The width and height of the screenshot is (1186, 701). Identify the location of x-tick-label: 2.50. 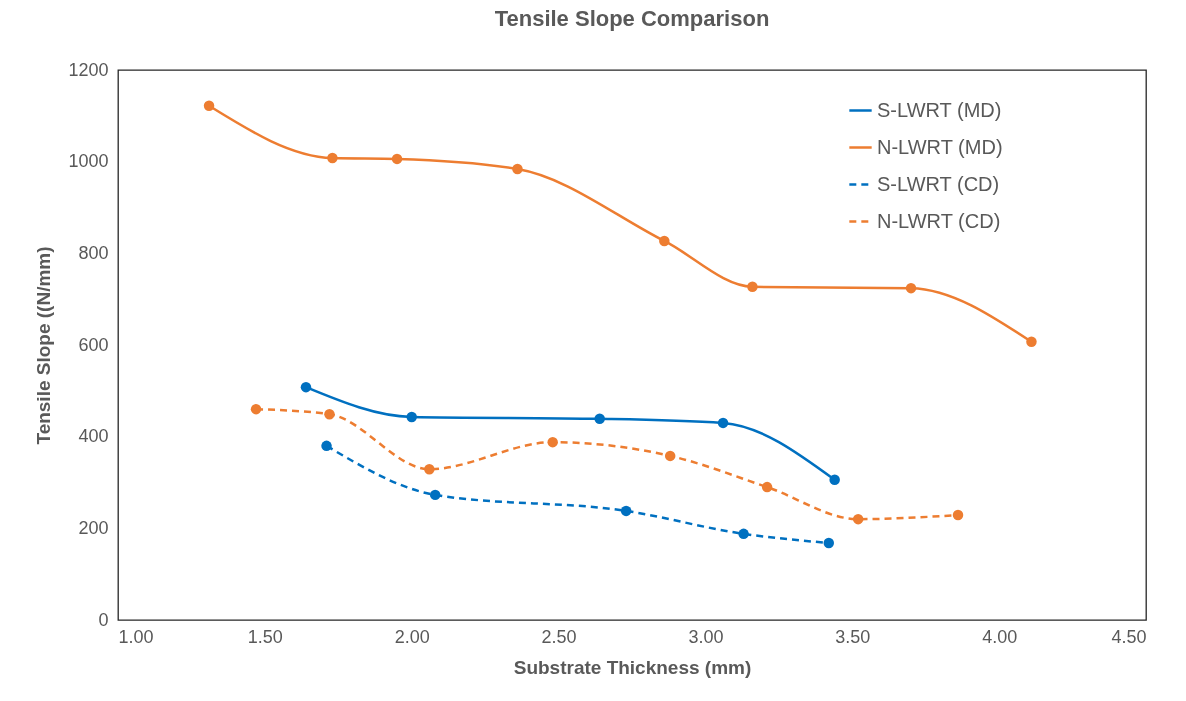
(559, 636).